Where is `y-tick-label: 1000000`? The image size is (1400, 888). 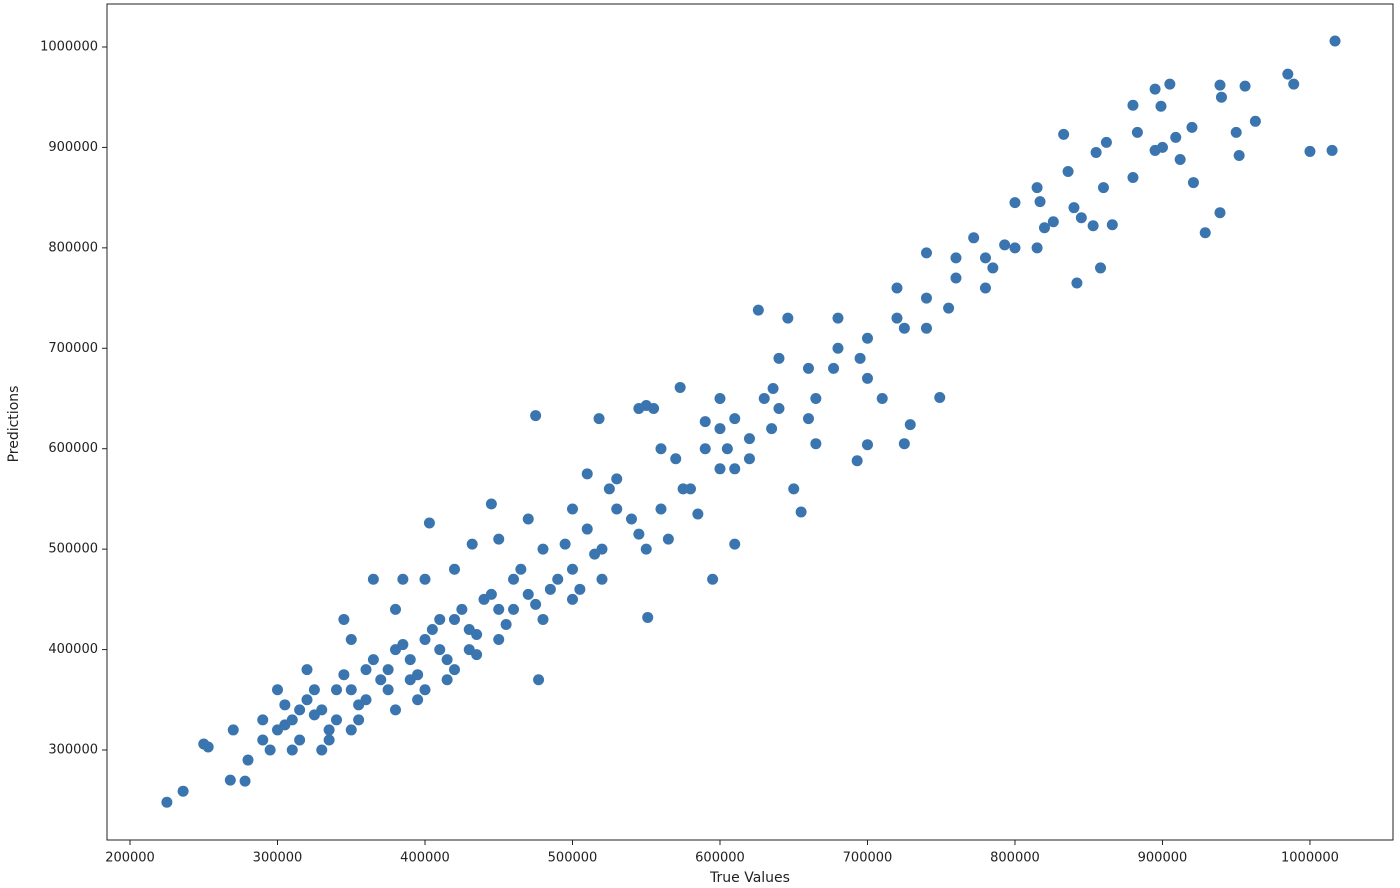 y-tick-label: 1000000 is located at coordinates (69, 46).